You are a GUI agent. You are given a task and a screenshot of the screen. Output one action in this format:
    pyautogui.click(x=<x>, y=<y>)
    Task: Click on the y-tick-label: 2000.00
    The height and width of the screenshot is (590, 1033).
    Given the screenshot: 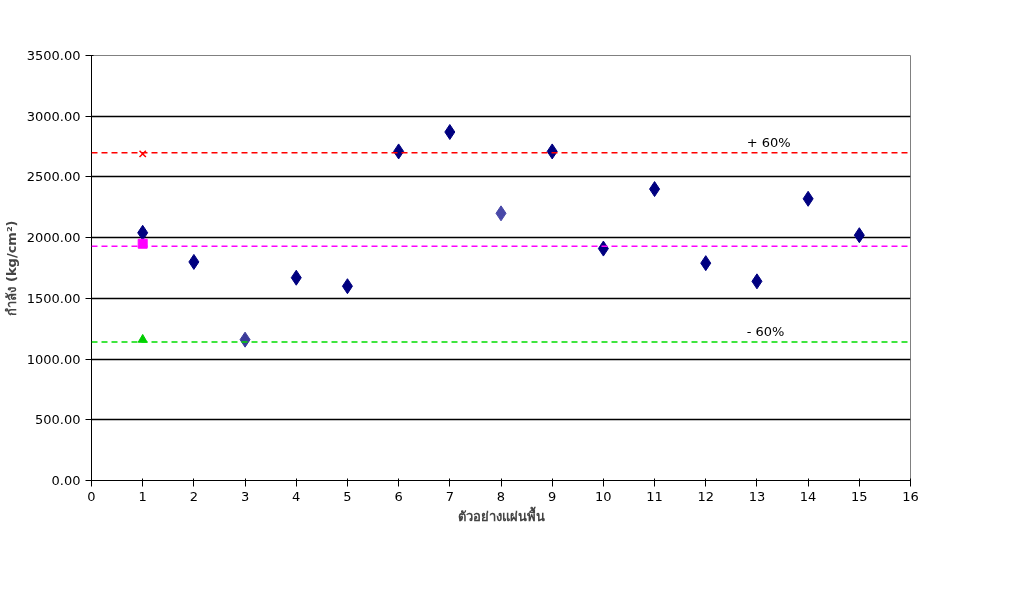 What is the action you would take?
    pyautogui.click(x=53, y=238)
    